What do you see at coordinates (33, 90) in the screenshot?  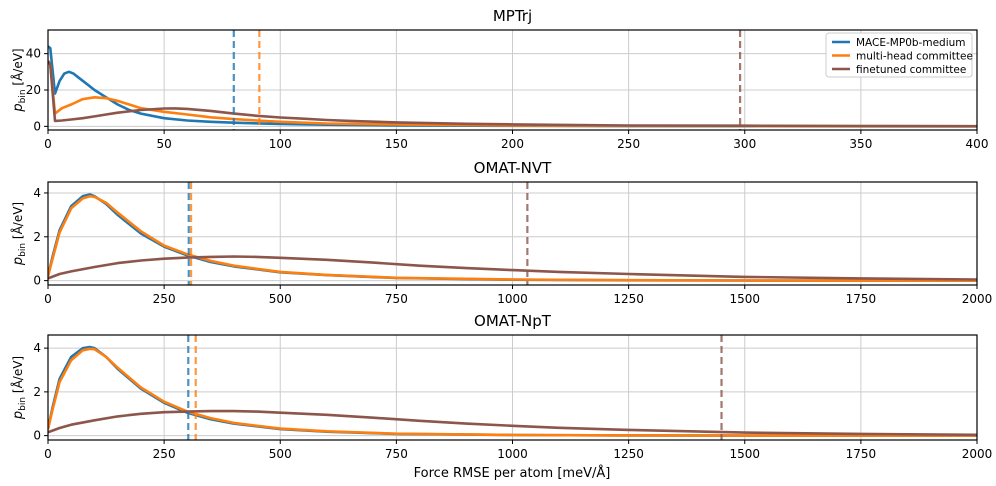 I see `y-tick-label: 20` at bounding box center [33, 90].